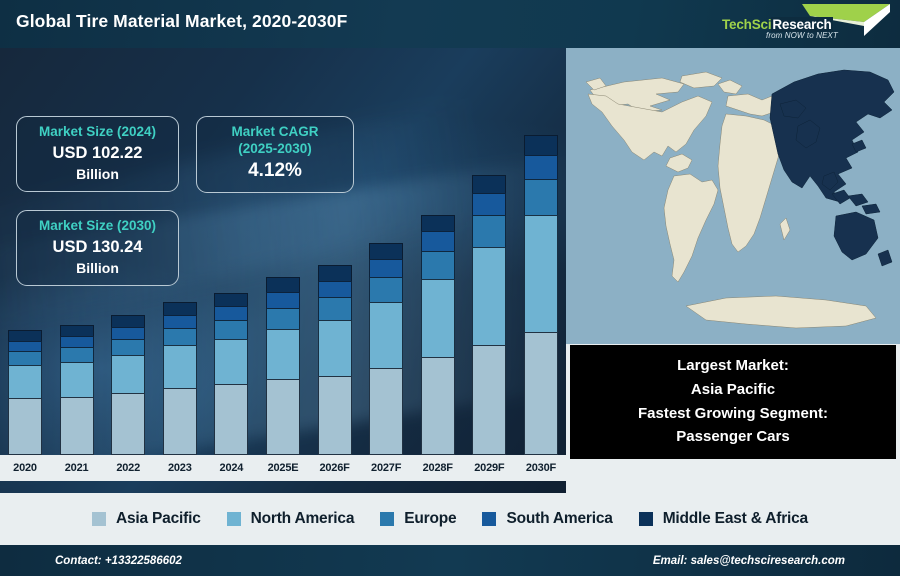 This screenshot has width=900, height=576. Describe the element at coordinates (386, 468) in the screenshot. I see `x-axis-tick: 2027F` at that location.